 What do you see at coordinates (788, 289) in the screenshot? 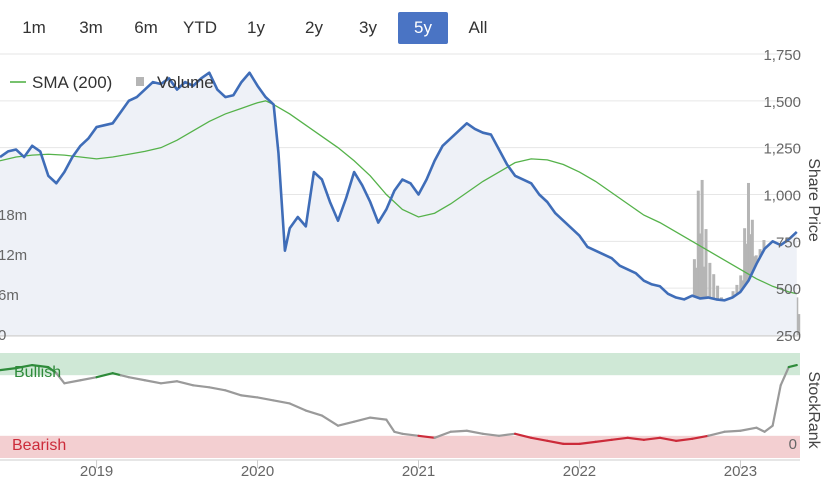
I see `price-tick-label: 500` at bounding box center [788, 289].